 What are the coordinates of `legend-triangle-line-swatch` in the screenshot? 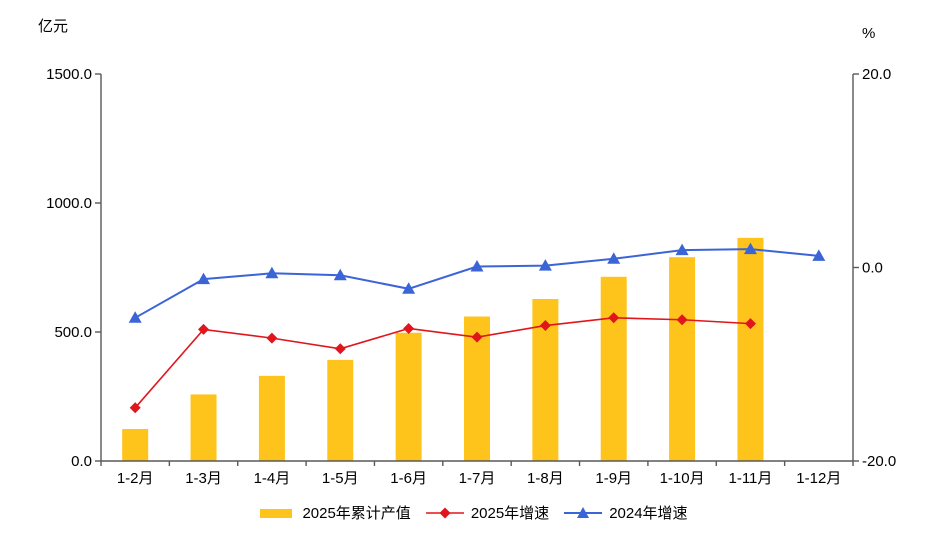 It's located at (583, 512).